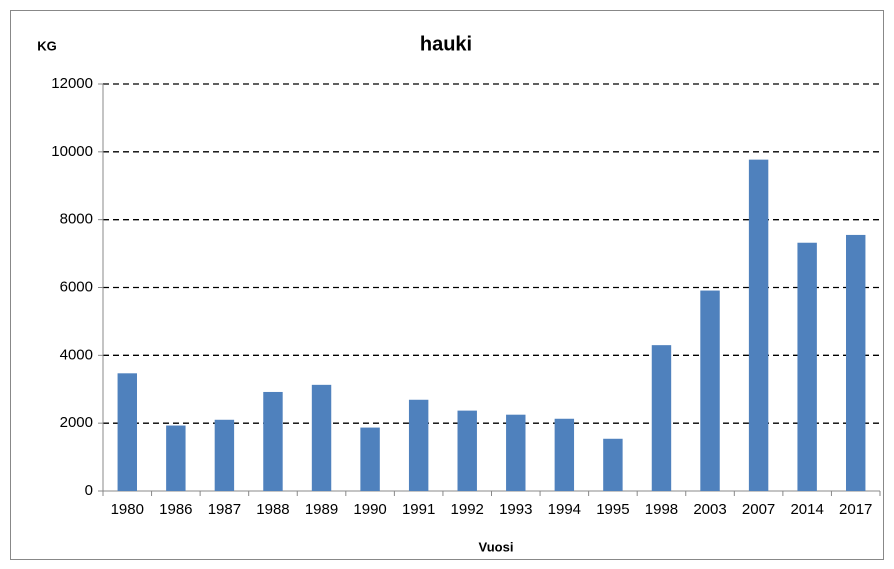 This screenshot has width=894, height=569. Describe the element at coordinates (224, 509) in the screenshot. I see `x-tick-label: 1987` at that location.